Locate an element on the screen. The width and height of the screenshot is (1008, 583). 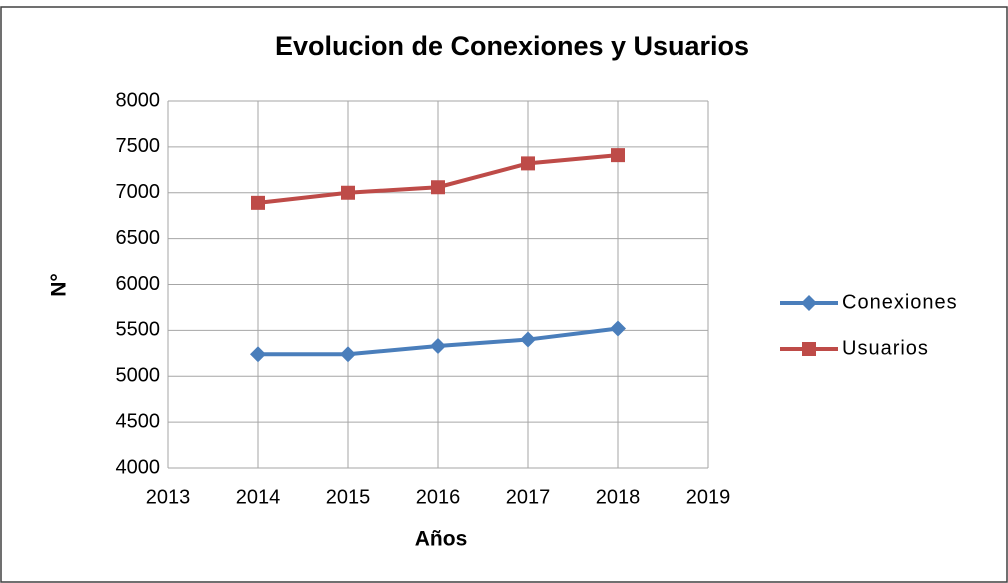
x-tick-label: 2017 is located at coordinates (528, 497).